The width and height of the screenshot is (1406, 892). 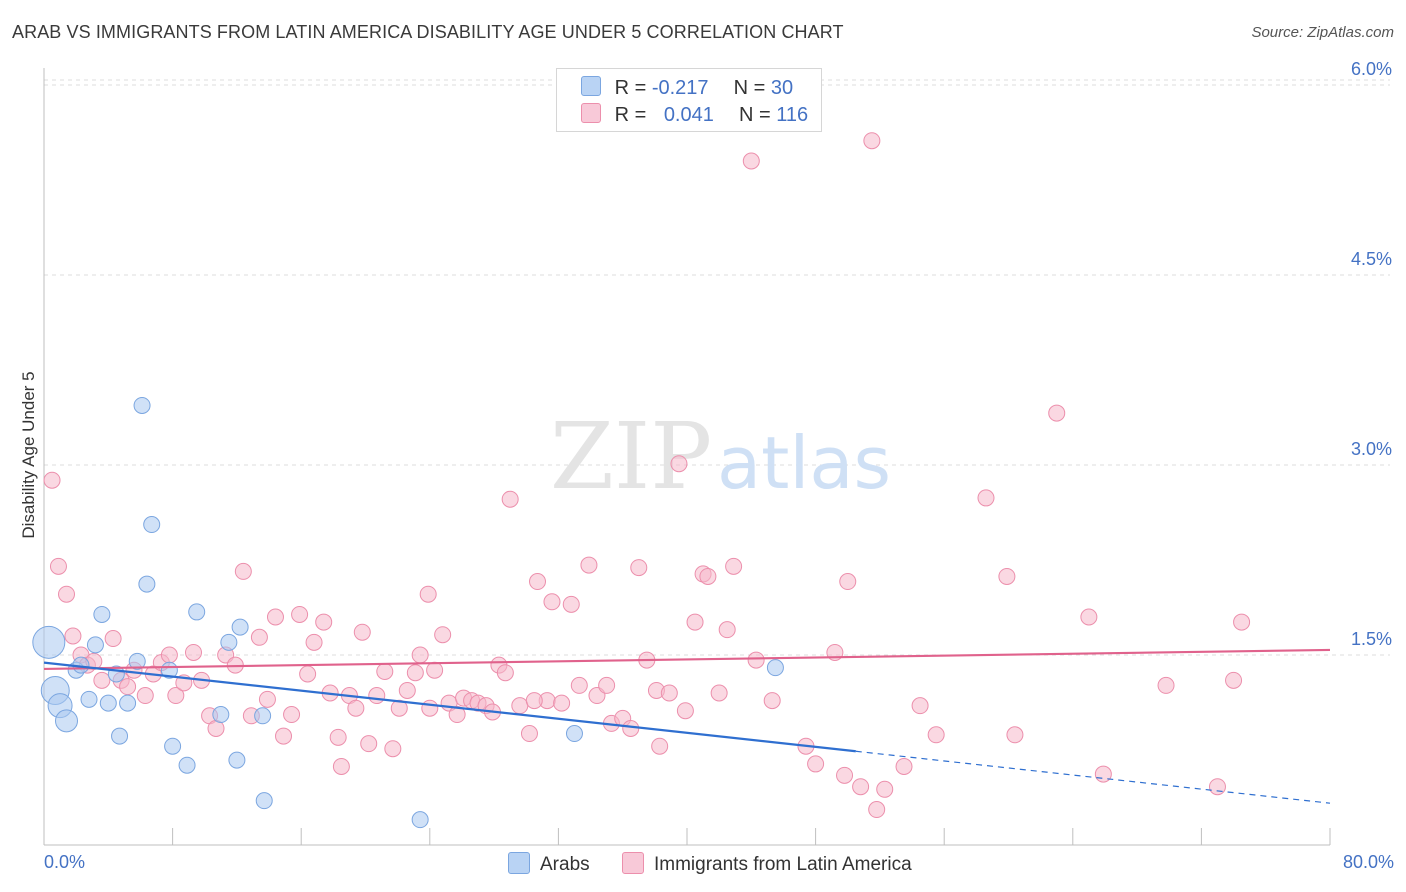 What do you see at coordinates (1371, 449) in the screenshot?
I see `y-tick-label: 3.0%` at bounding box center [1371, 449].